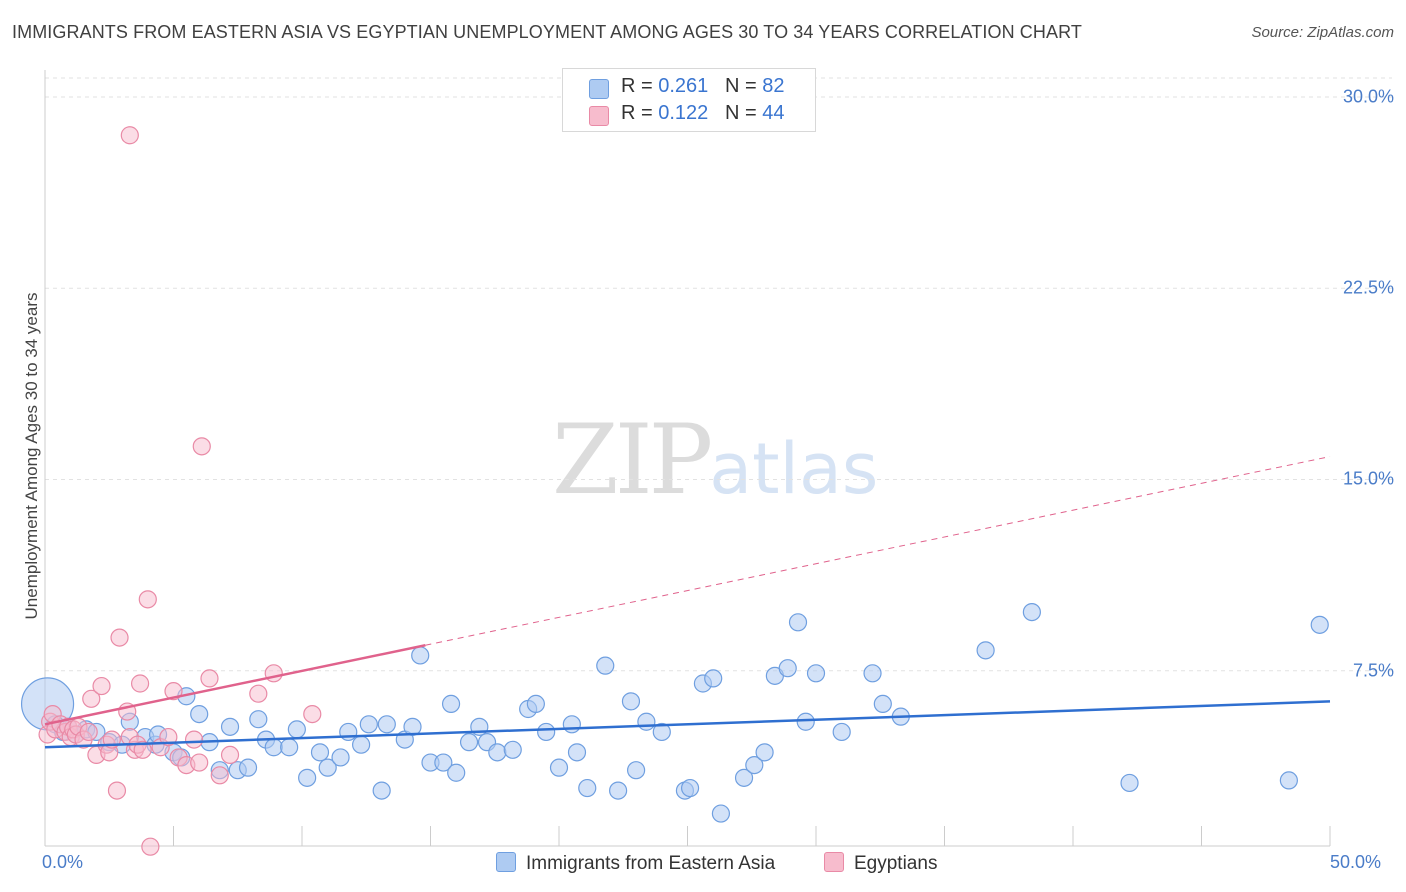  Describe the element at coordinates (687, 724) in the screenshot. I see `trend-line-immigrants` at that location.